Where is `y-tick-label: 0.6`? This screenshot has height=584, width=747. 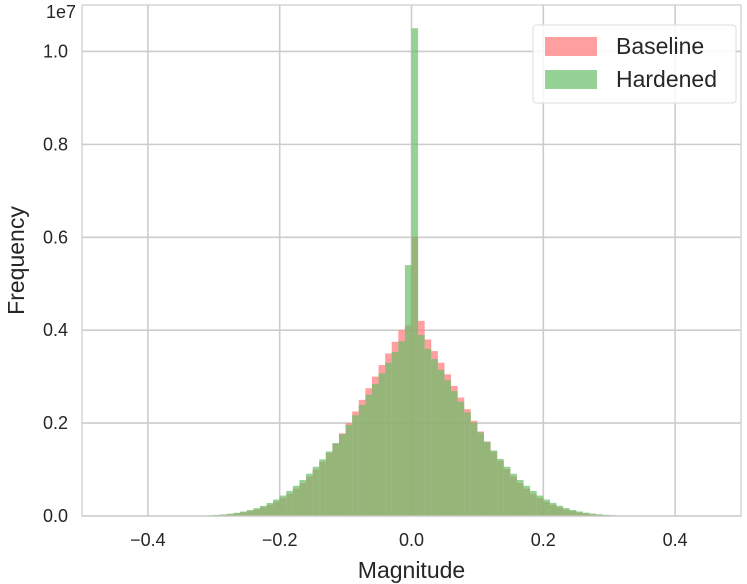
y-tick-label: 0.6 is located at coordinates (55, 237).